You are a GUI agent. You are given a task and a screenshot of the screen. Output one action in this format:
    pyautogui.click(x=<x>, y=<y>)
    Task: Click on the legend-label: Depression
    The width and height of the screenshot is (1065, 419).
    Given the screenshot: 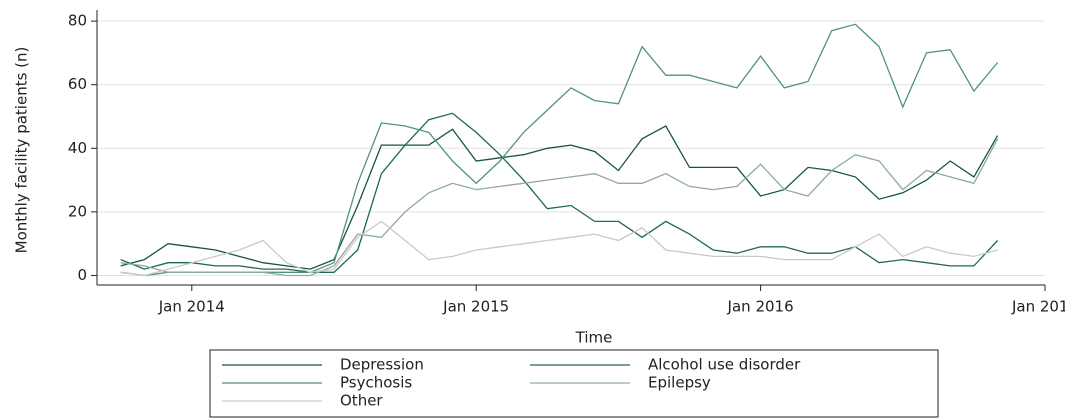 What is the action you would take?
    pyautogui.click(x=382, y=365)
    